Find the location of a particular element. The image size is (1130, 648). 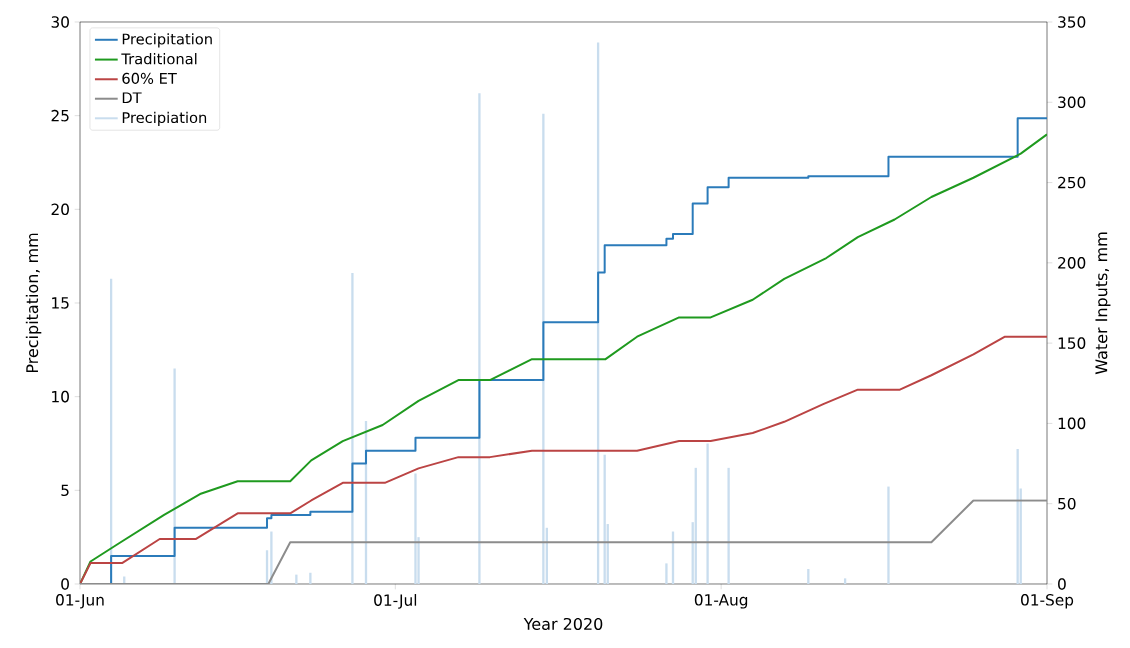

y2-tick-label: 150 is located at coordinates (1072, 343).